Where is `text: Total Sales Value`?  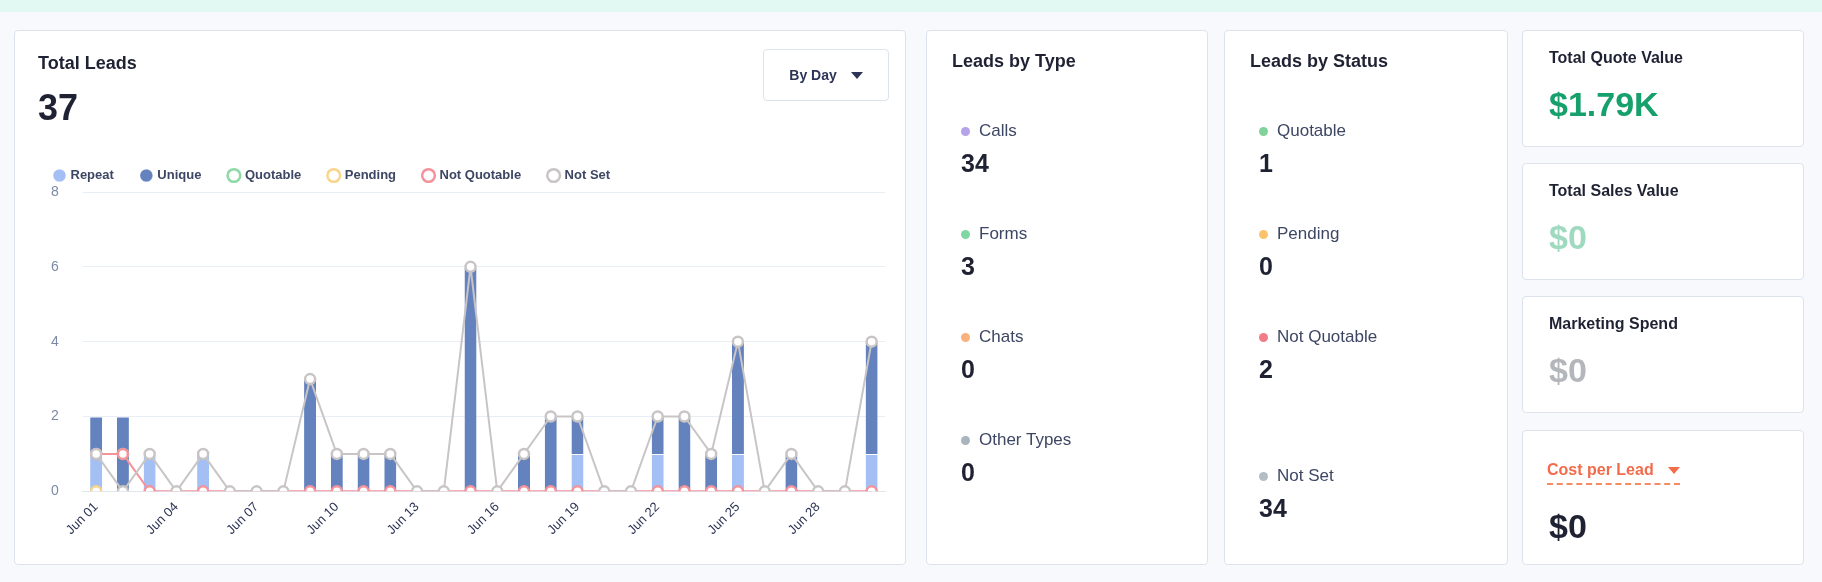
text: Total Sales Value is located at coordinates (1614, 191).